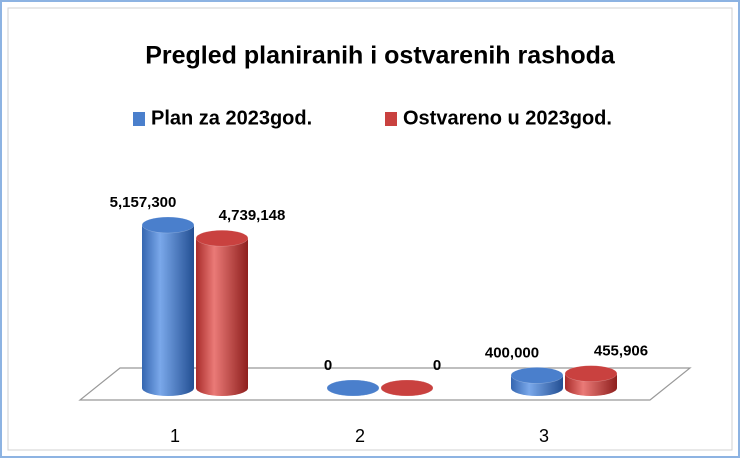  Describe the element at coordinates (544, 436) in the screenshot. I see `x-tick-label: 3` at that location.